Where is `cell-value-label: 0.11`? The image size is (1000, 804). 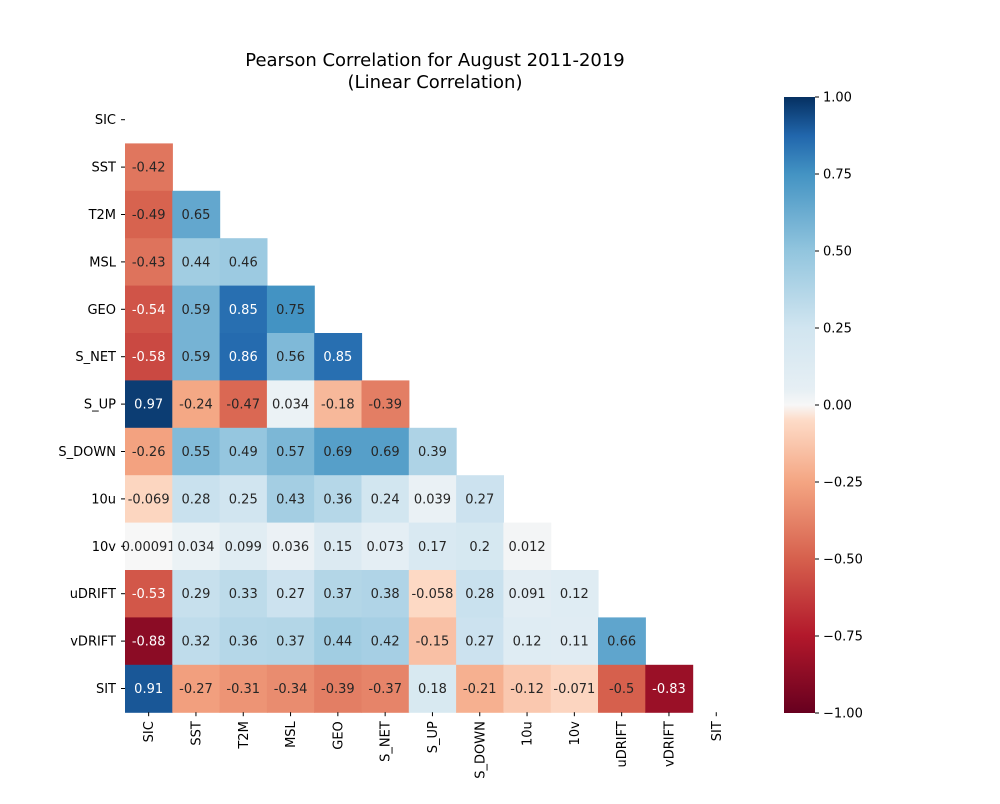 cell-value-label: 0.11 is located at coordinates (574, 642).